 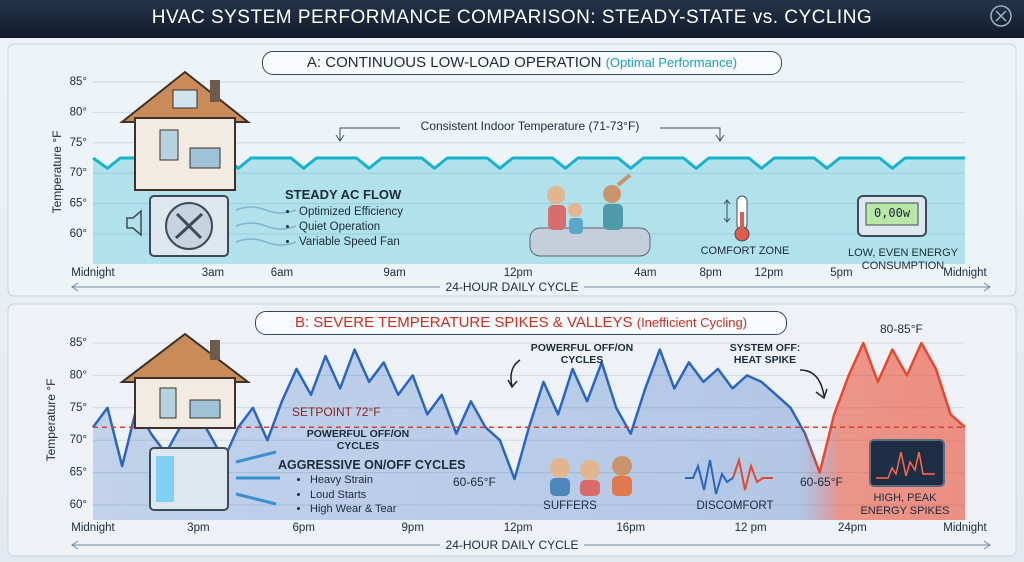 I want to click on annotation: Consistent Indoor Temperature (71-73°F), so click(x=530, y=126).